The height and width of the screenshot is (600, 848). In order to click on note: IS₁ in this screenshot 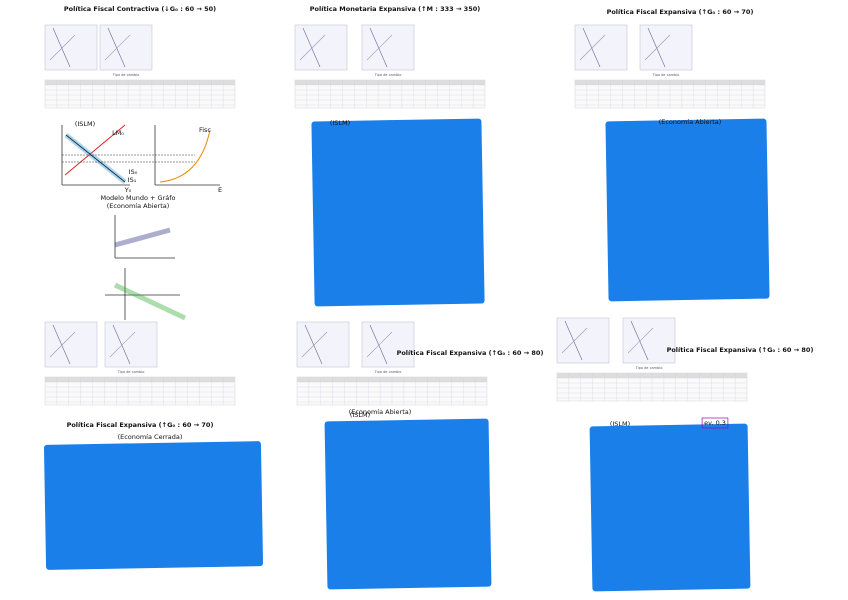, I will do `click(132, 180)`.